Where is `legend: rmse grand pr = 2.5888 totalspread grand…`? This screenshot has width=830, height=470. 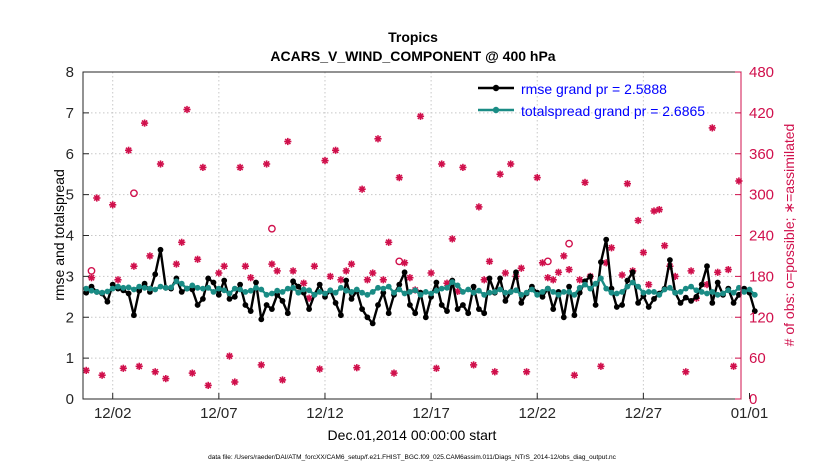 legend: rmse grand pr = 2.5888 totalspread grand… is located at coordinates (591, 100).